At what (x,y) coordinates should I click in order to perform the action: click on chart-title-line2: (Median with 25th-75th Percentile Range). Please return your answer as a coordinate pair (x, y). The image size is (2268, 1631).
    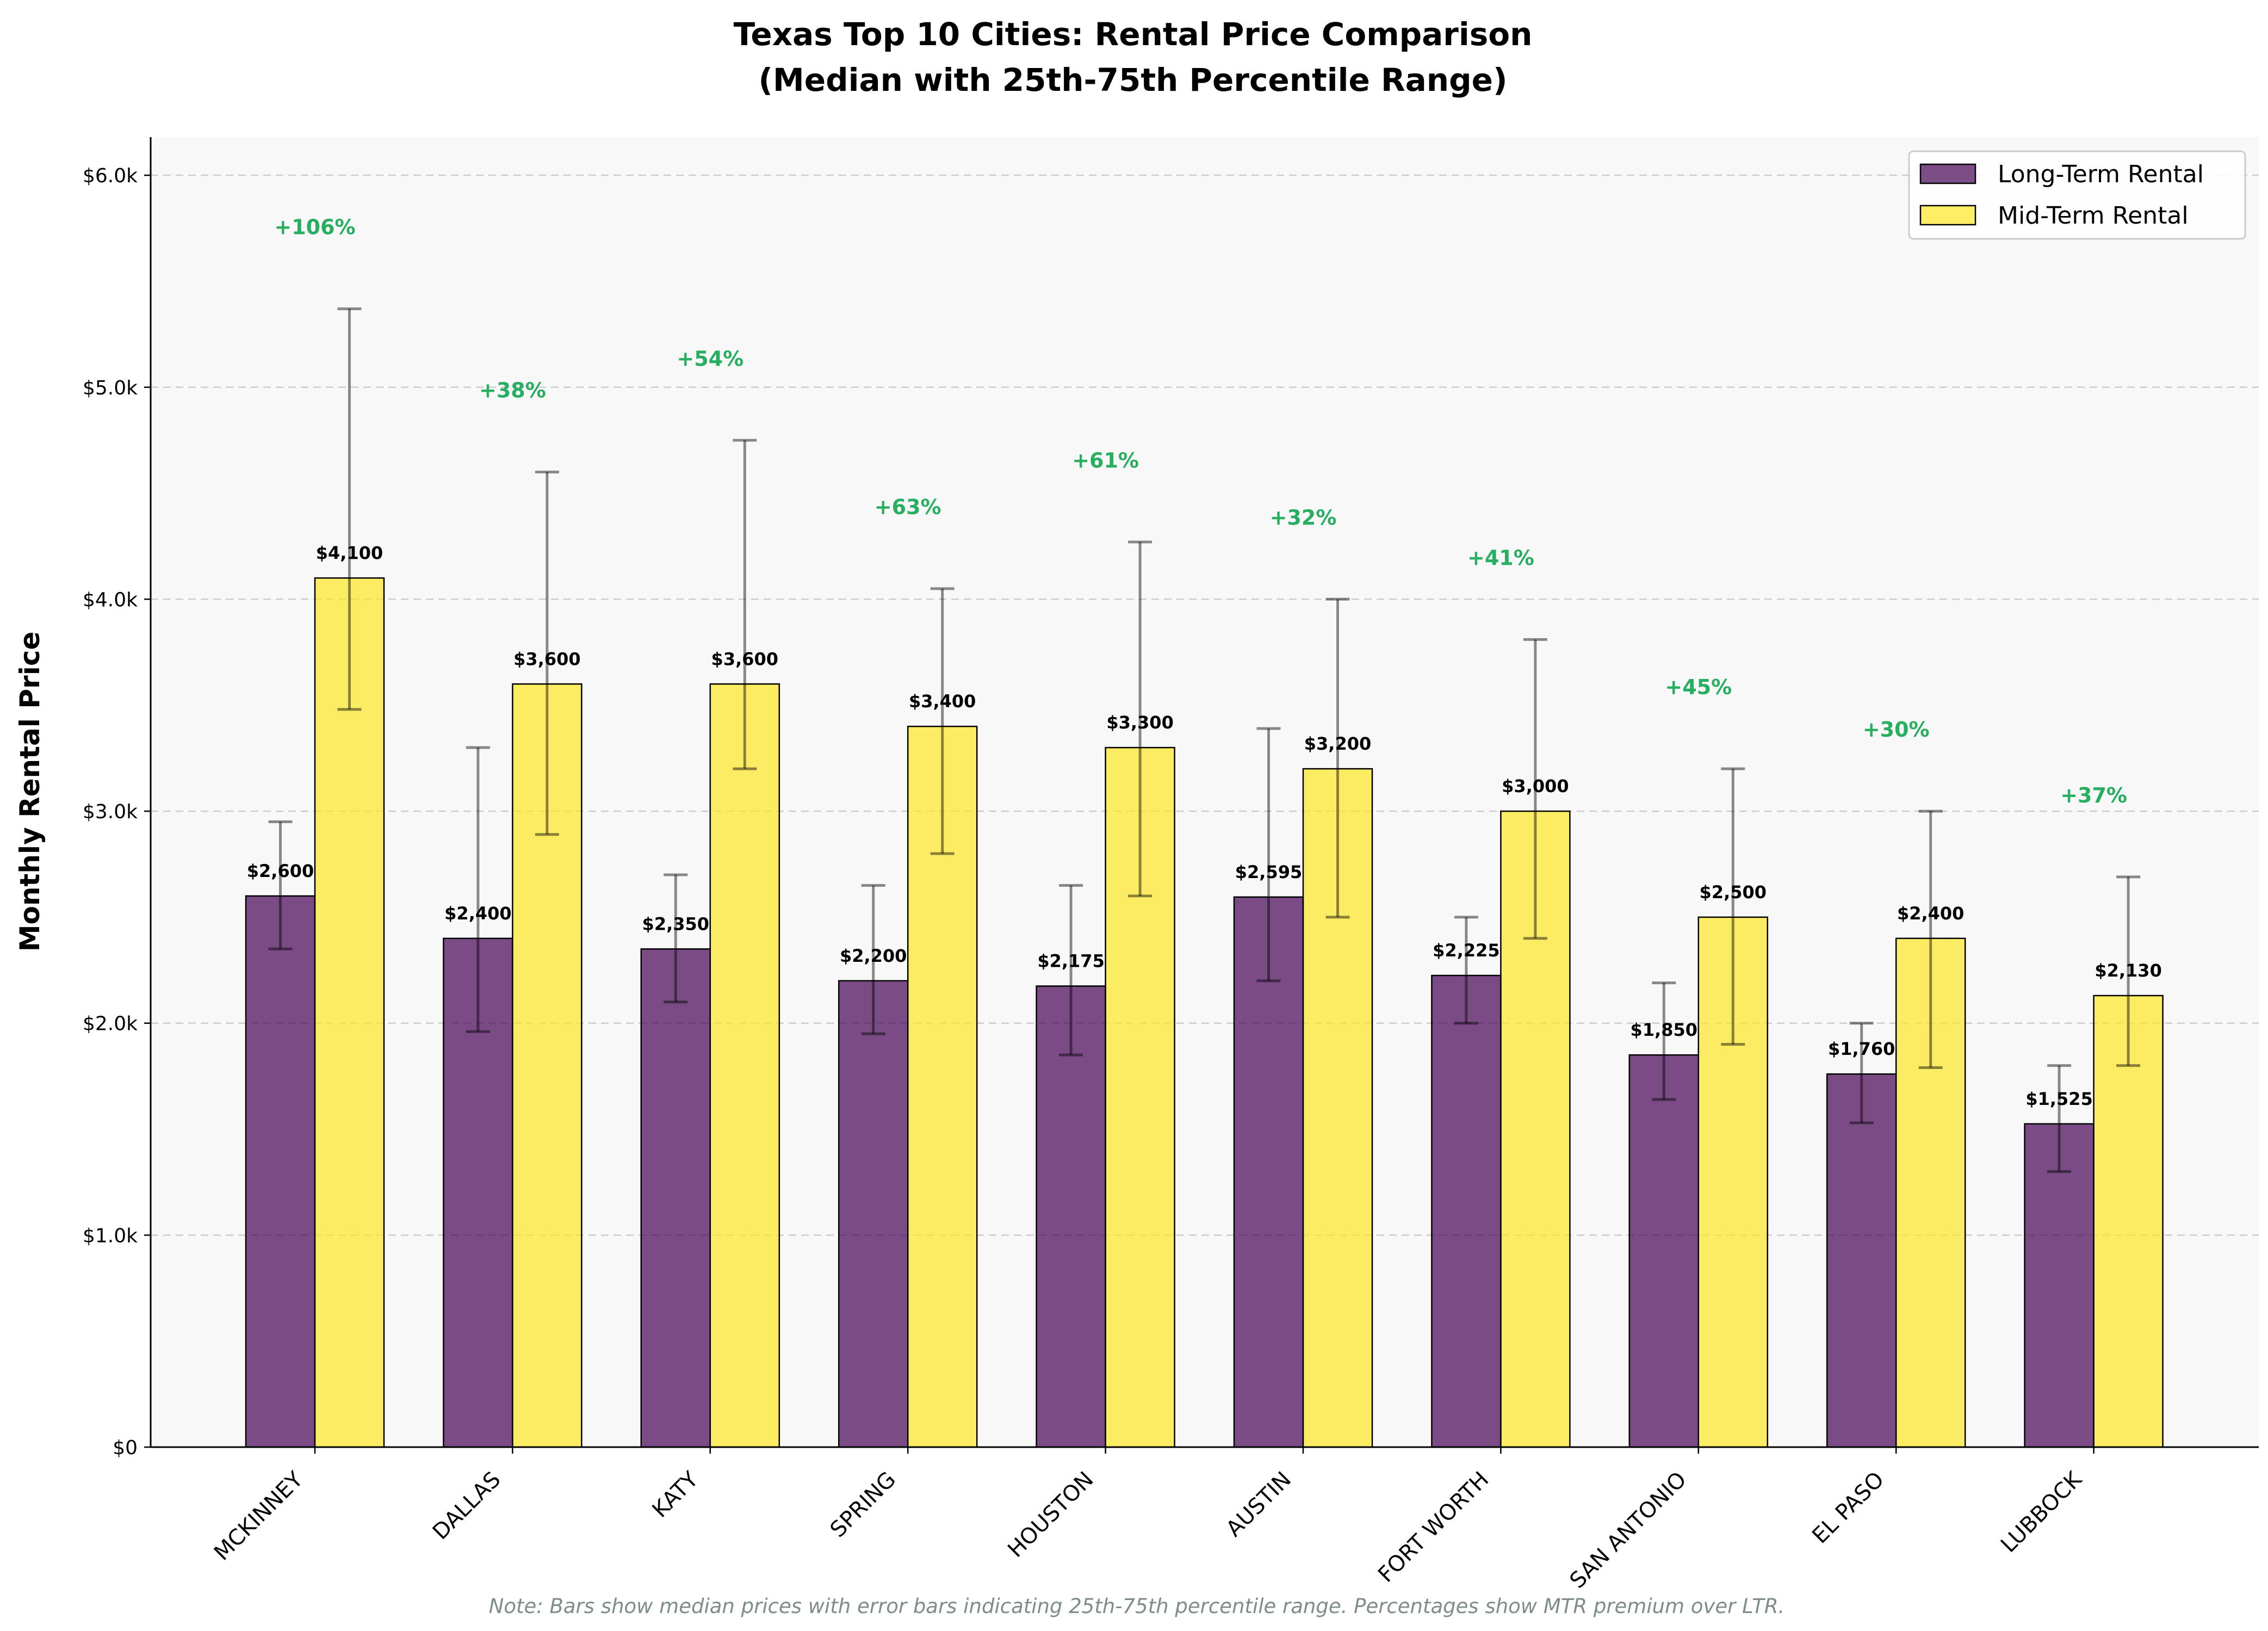
    Looking at the image, I should click on (1134, 79).